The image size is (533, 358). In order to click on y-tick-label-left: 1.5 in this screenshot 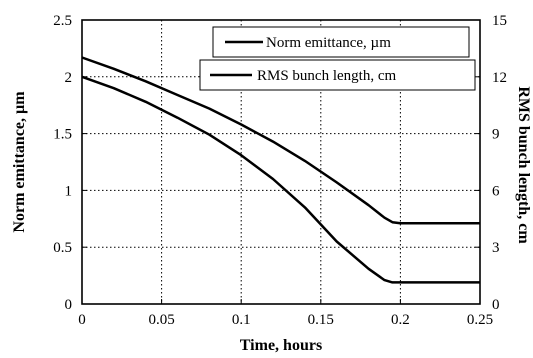, I will do `click(62, 135)`.